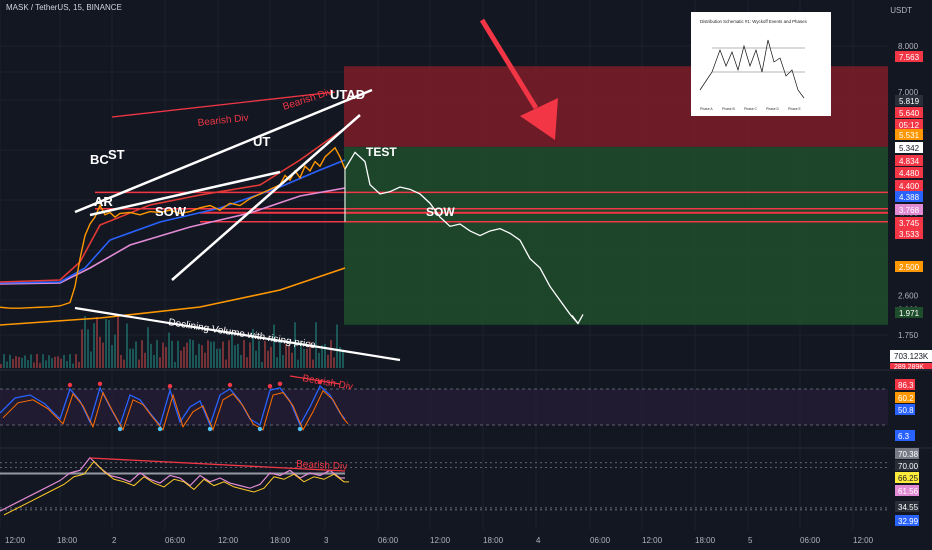 This screenshot has width=932, height=550. Describe the element at coordinates (509, 64) in the screenshot. I see `arrow-shaft` at that location.